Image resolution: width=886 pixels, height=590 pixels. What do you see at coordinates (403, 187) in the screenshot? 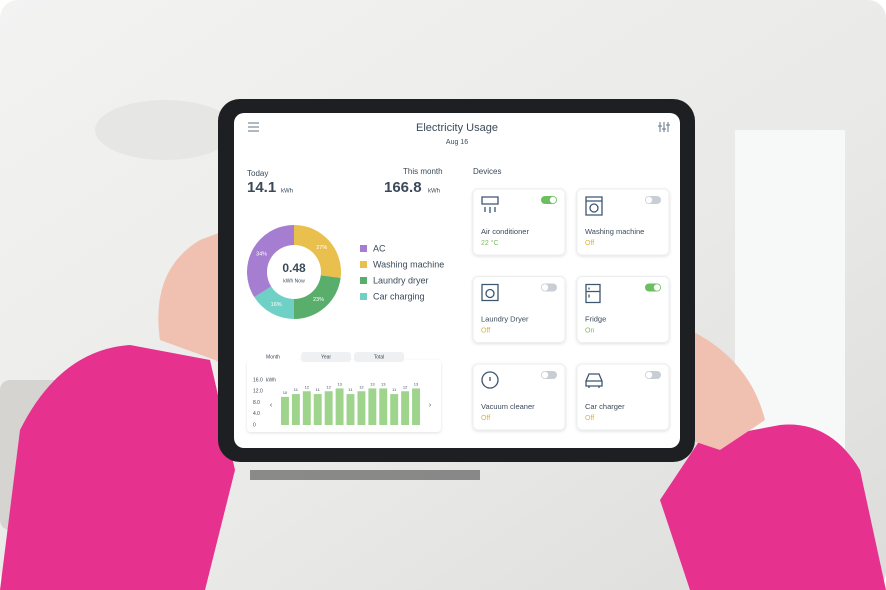
I see `month-value: 166.8` at bounding box center [403, 187].